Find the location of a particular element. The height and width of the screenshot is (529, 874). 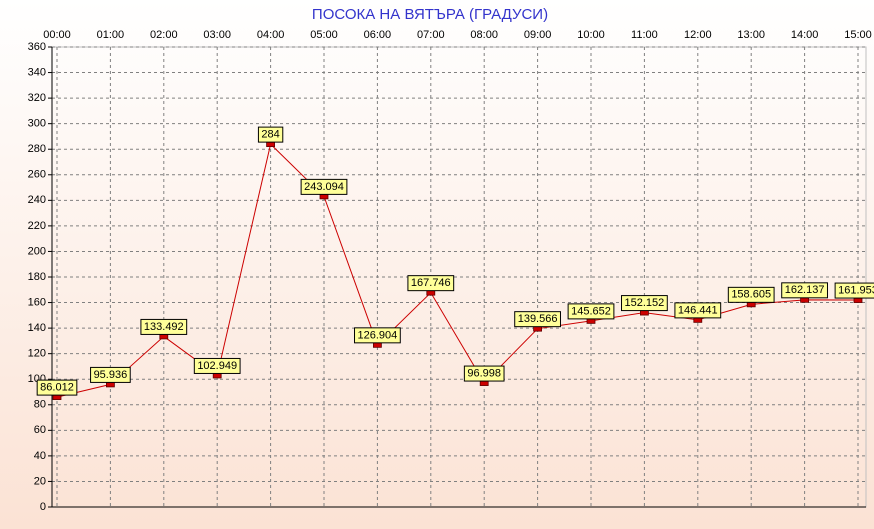

y-tick-label: 40 is located at coordinates (40, 456).